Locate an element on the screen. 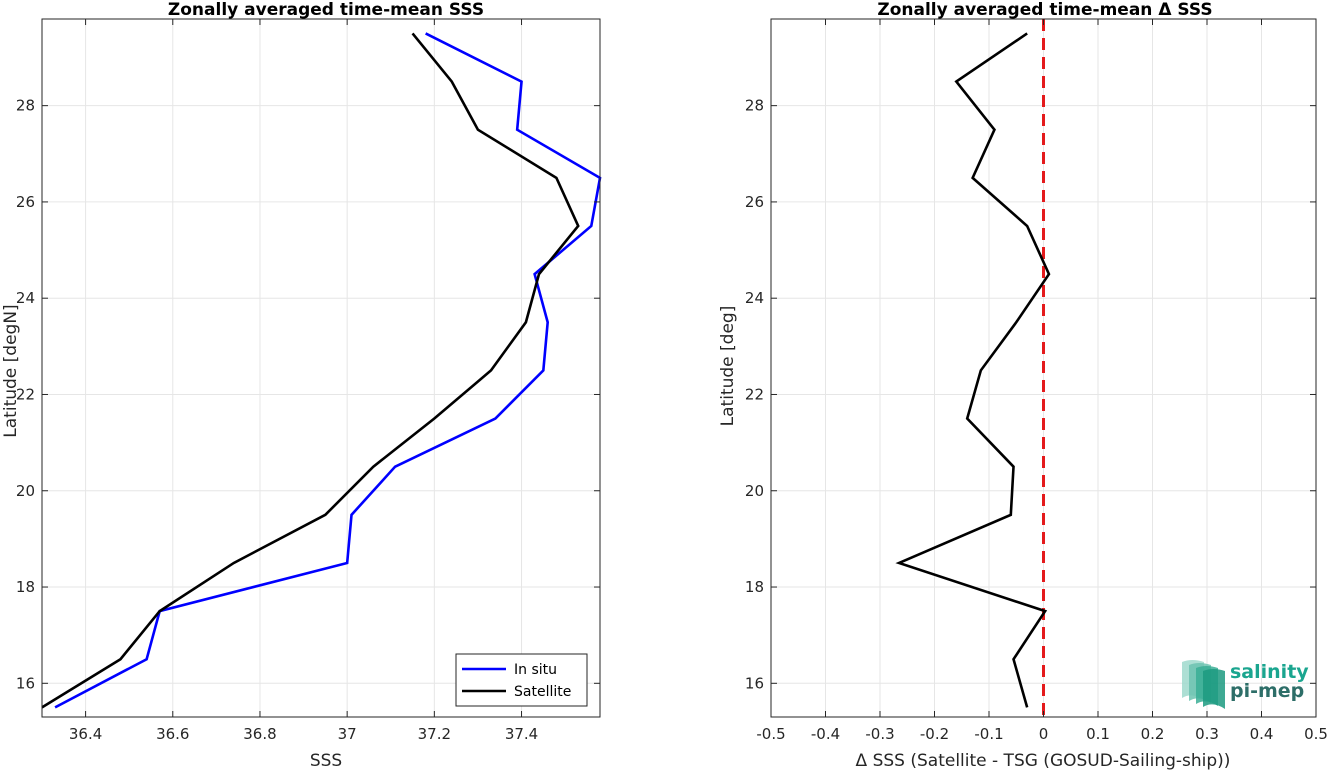 Image resolution: width=1330 pixels, height=770 pixels. sss-y-tick-label: 24 is located at coordinates (25, 298).